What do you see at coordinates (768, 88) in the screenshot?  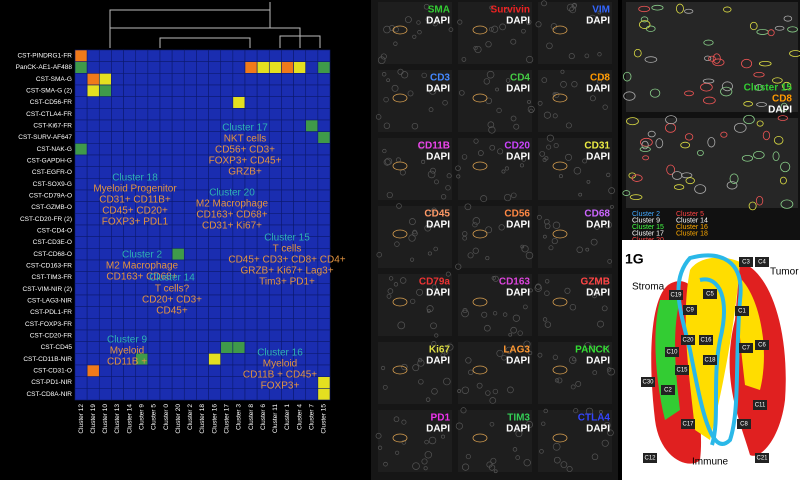 I see `cluster-title: Cluster 15` at bounding box center [768, 88].